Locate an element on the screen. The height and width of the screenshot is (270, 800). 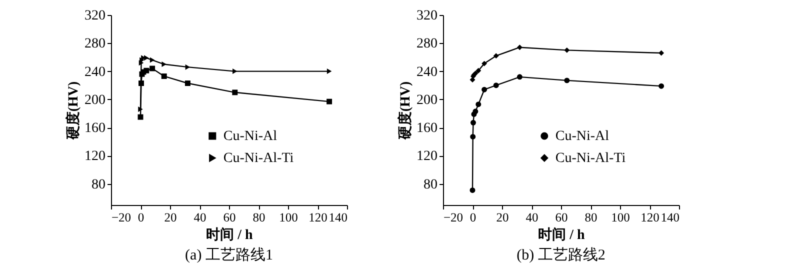
text: (b) 工艺路线2 is located at coordinates (561, 255).